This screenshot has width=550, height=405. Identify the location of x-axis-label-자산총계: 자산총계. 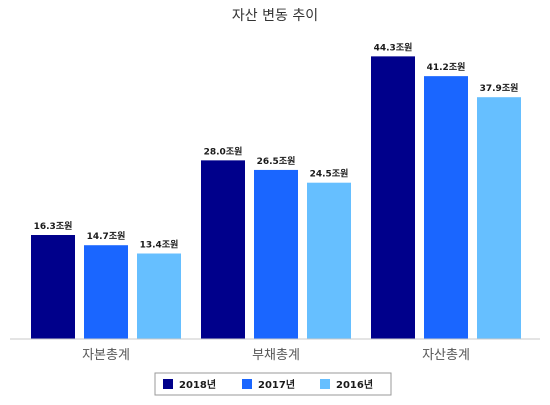
(446, 355).